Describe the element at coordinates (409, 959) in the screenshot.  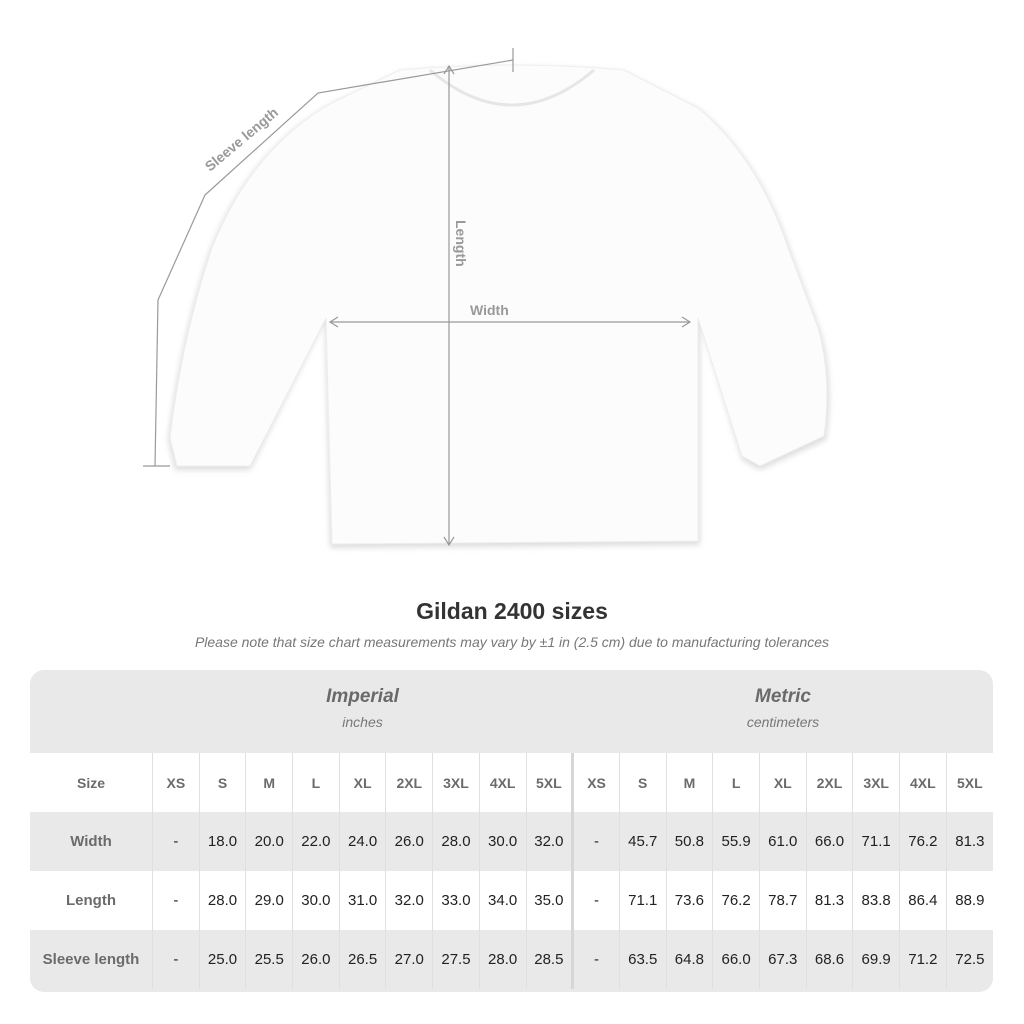
I see `imperial-value-cell: 27.0` at that location.